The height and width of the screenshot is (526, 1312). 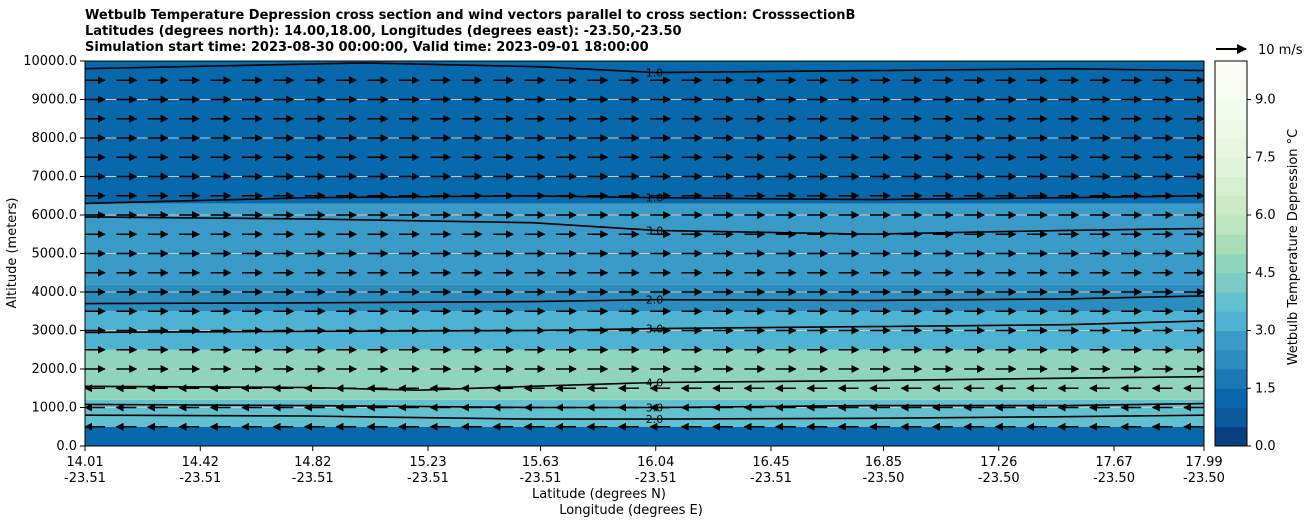 I want to click on colorbar-frame, so click(x=1231, y=253).